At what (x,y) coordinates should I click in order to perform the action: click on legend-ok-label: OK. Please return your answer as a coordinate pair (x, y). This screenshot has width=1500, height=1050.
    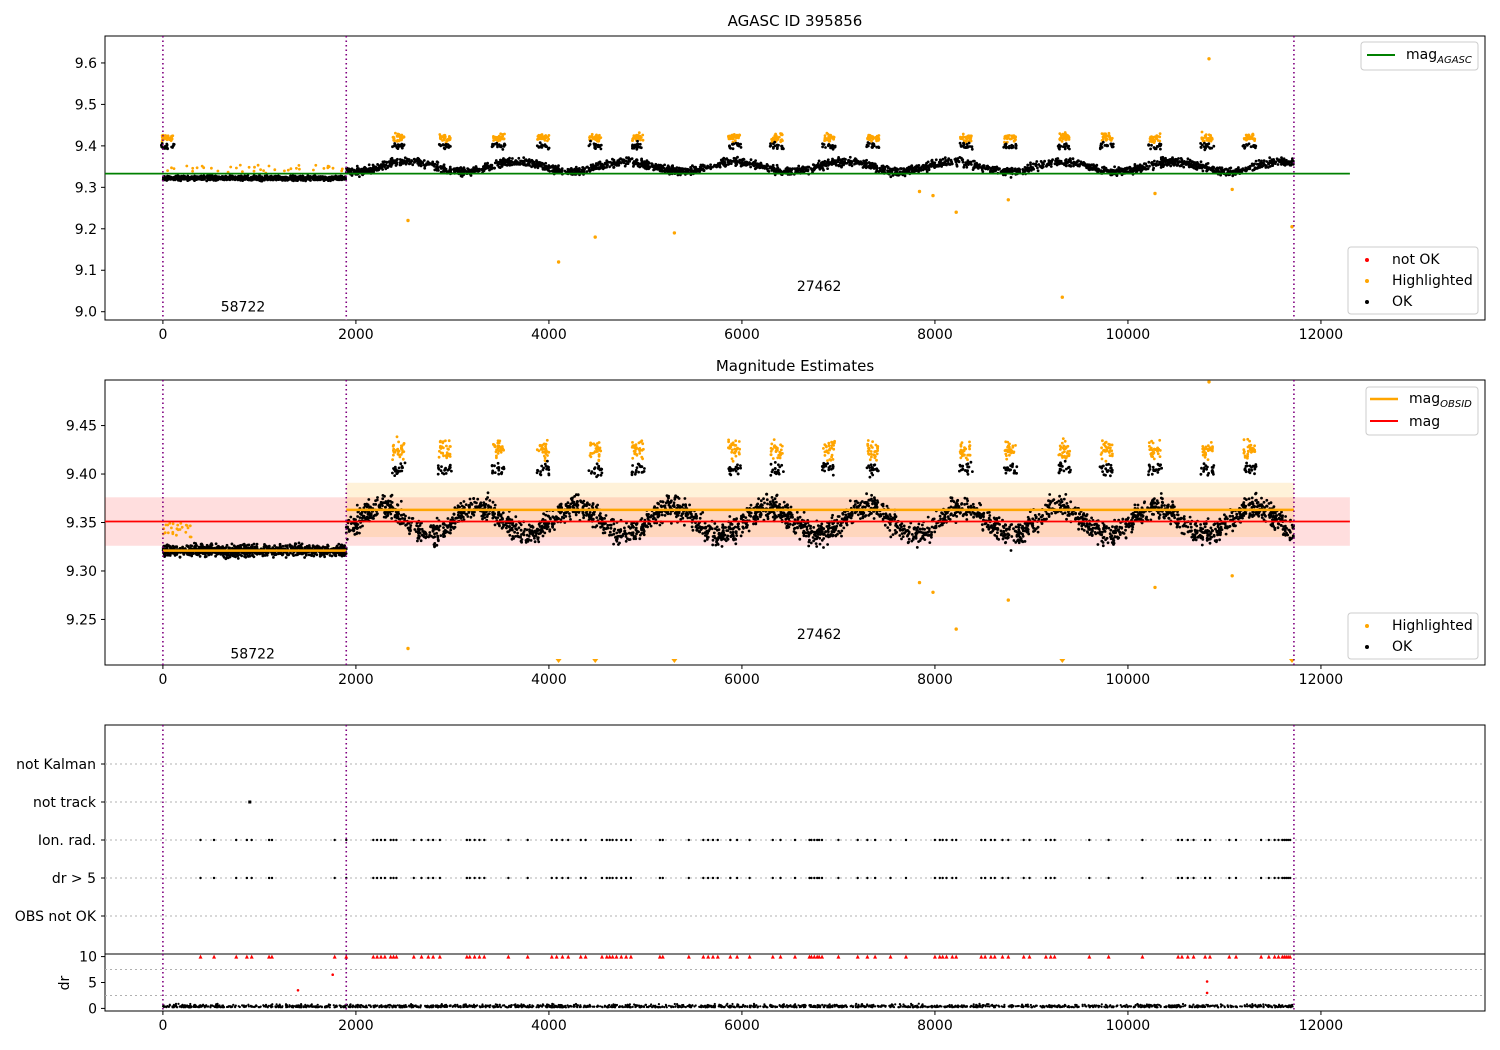
    Looking at the image, I should click on (1402, 302).